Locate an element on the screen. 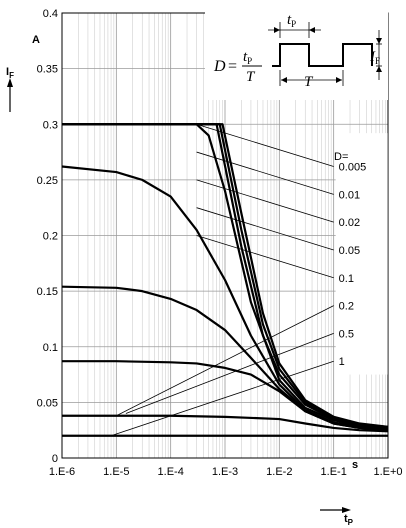 The image size is (406, 528). x-tick-label: 1.E-6 is located at coordinates (62, 472).